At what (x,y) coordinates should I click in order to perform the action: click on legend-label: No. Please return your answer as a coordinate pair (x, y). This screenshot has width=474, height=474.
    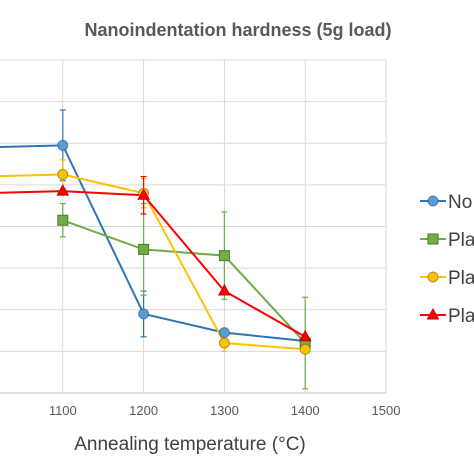
    Looking at the image, I should click on (460, 202).